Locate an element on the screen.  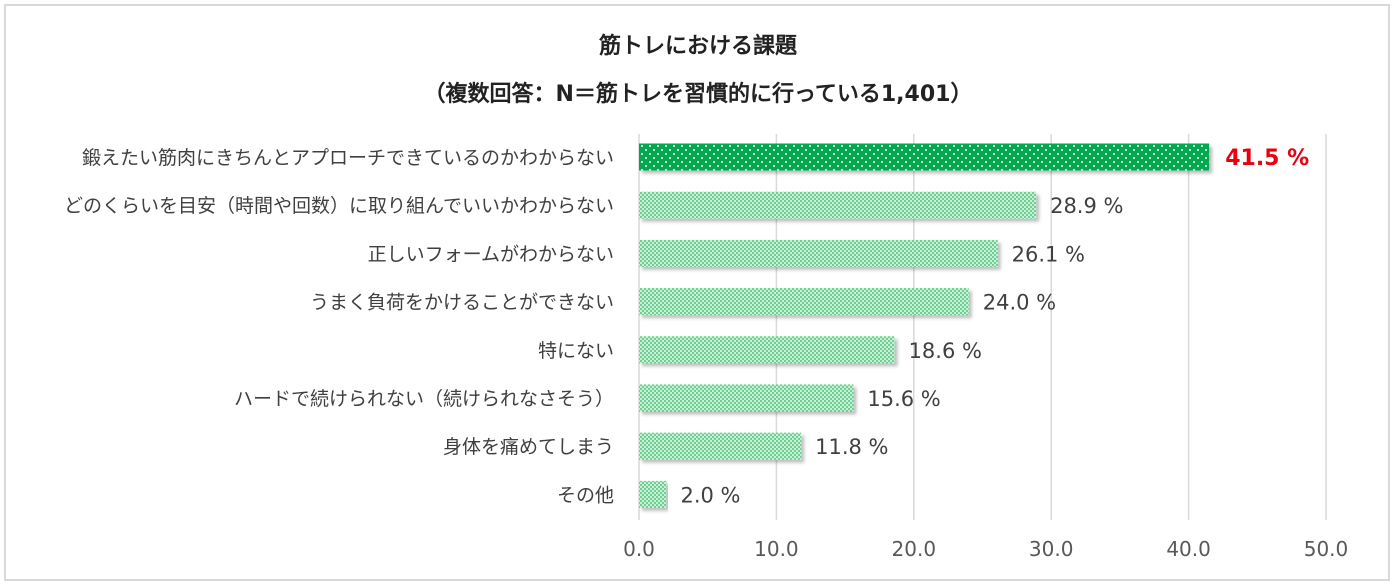
data-label: 24.0 % is located at coordinates (1019, 303).